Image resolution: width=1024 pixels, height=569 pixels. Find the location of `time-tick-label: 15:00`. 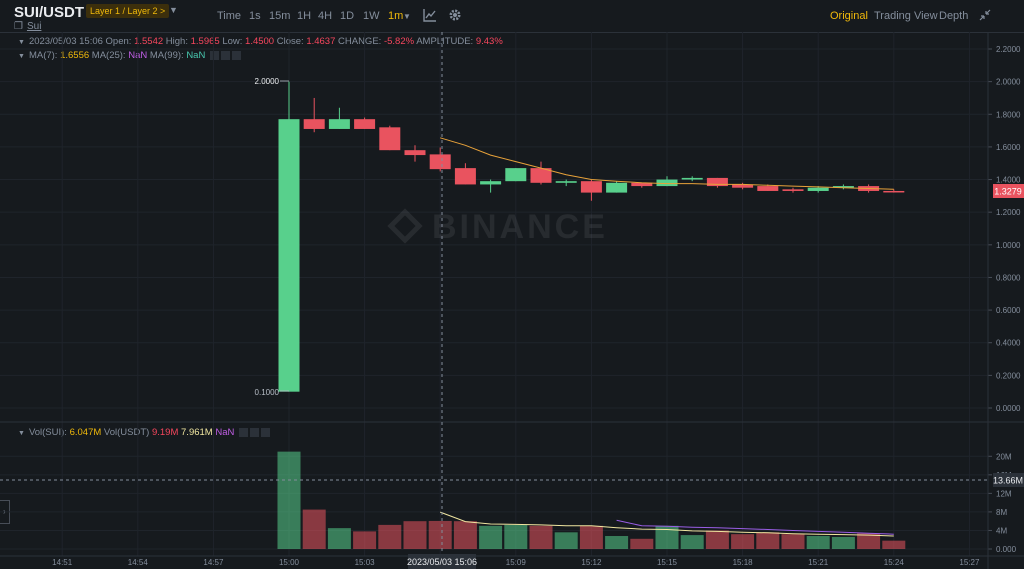

time-tick-label: 15:00 is located at coordinates (289, 562).